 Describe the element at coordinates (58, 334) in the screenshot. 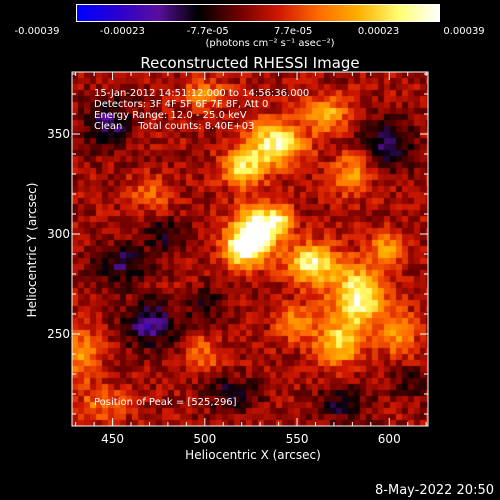

I see `y-tick-label: 250` at that location.